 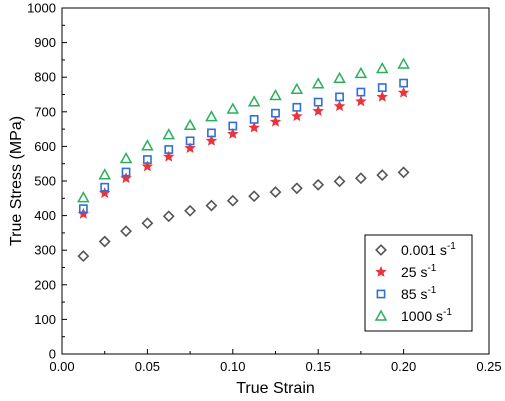 What do you see at coordinates (45, 250) in the screenshot?
I see `y-tick-label: 300` at bounding box center [45, 250].